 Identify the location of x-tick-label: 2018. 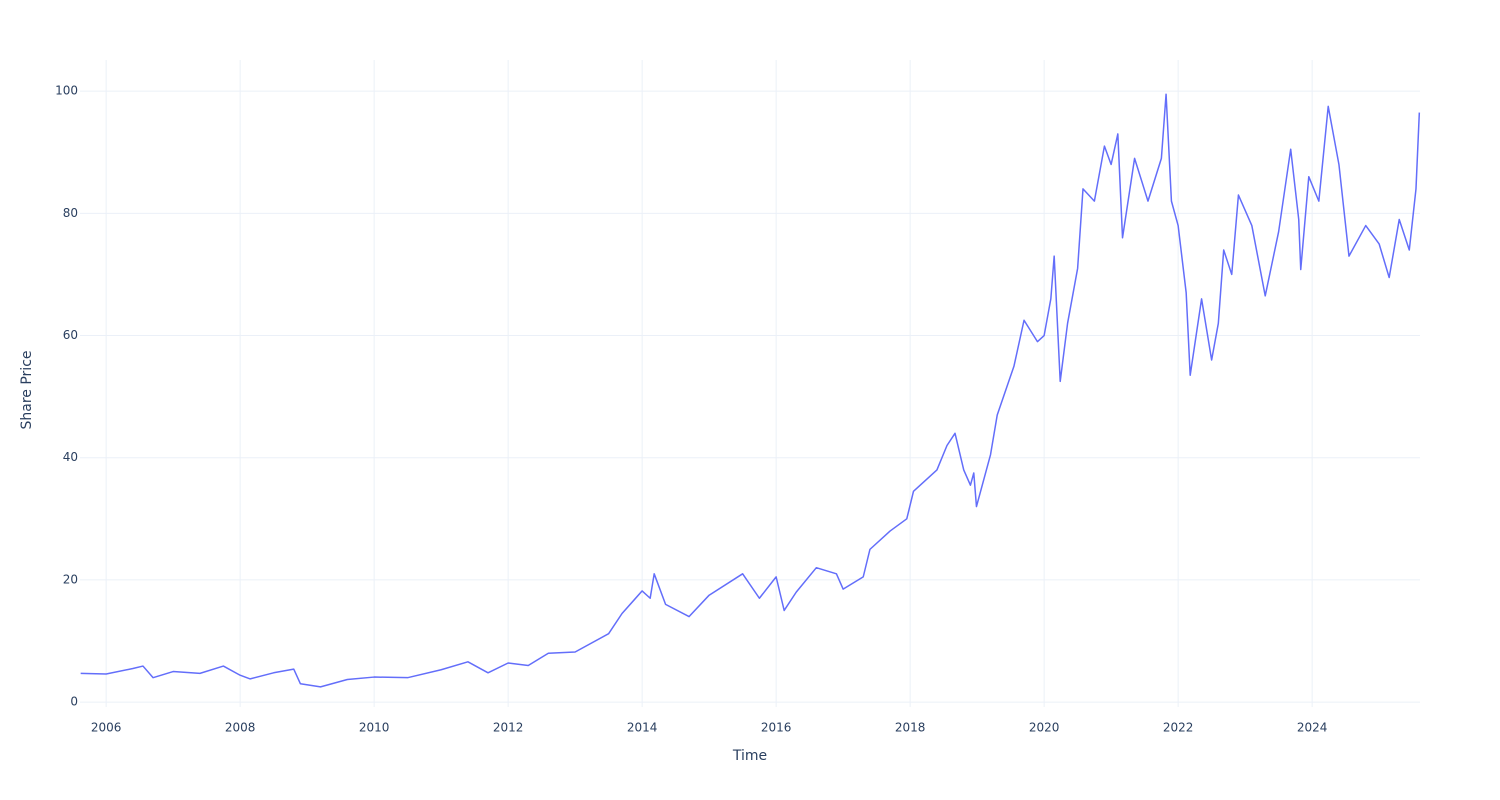
(910, 728).